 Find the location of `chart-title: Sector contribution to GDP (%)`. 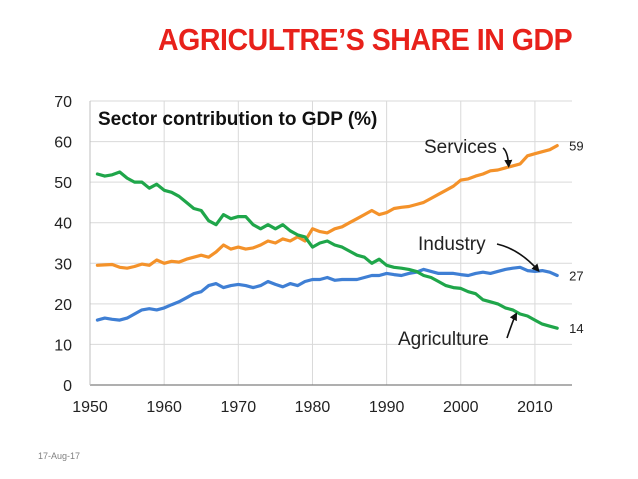

chart-title: Sector contribution to GDP (%) is located at coordinates (237, 119).